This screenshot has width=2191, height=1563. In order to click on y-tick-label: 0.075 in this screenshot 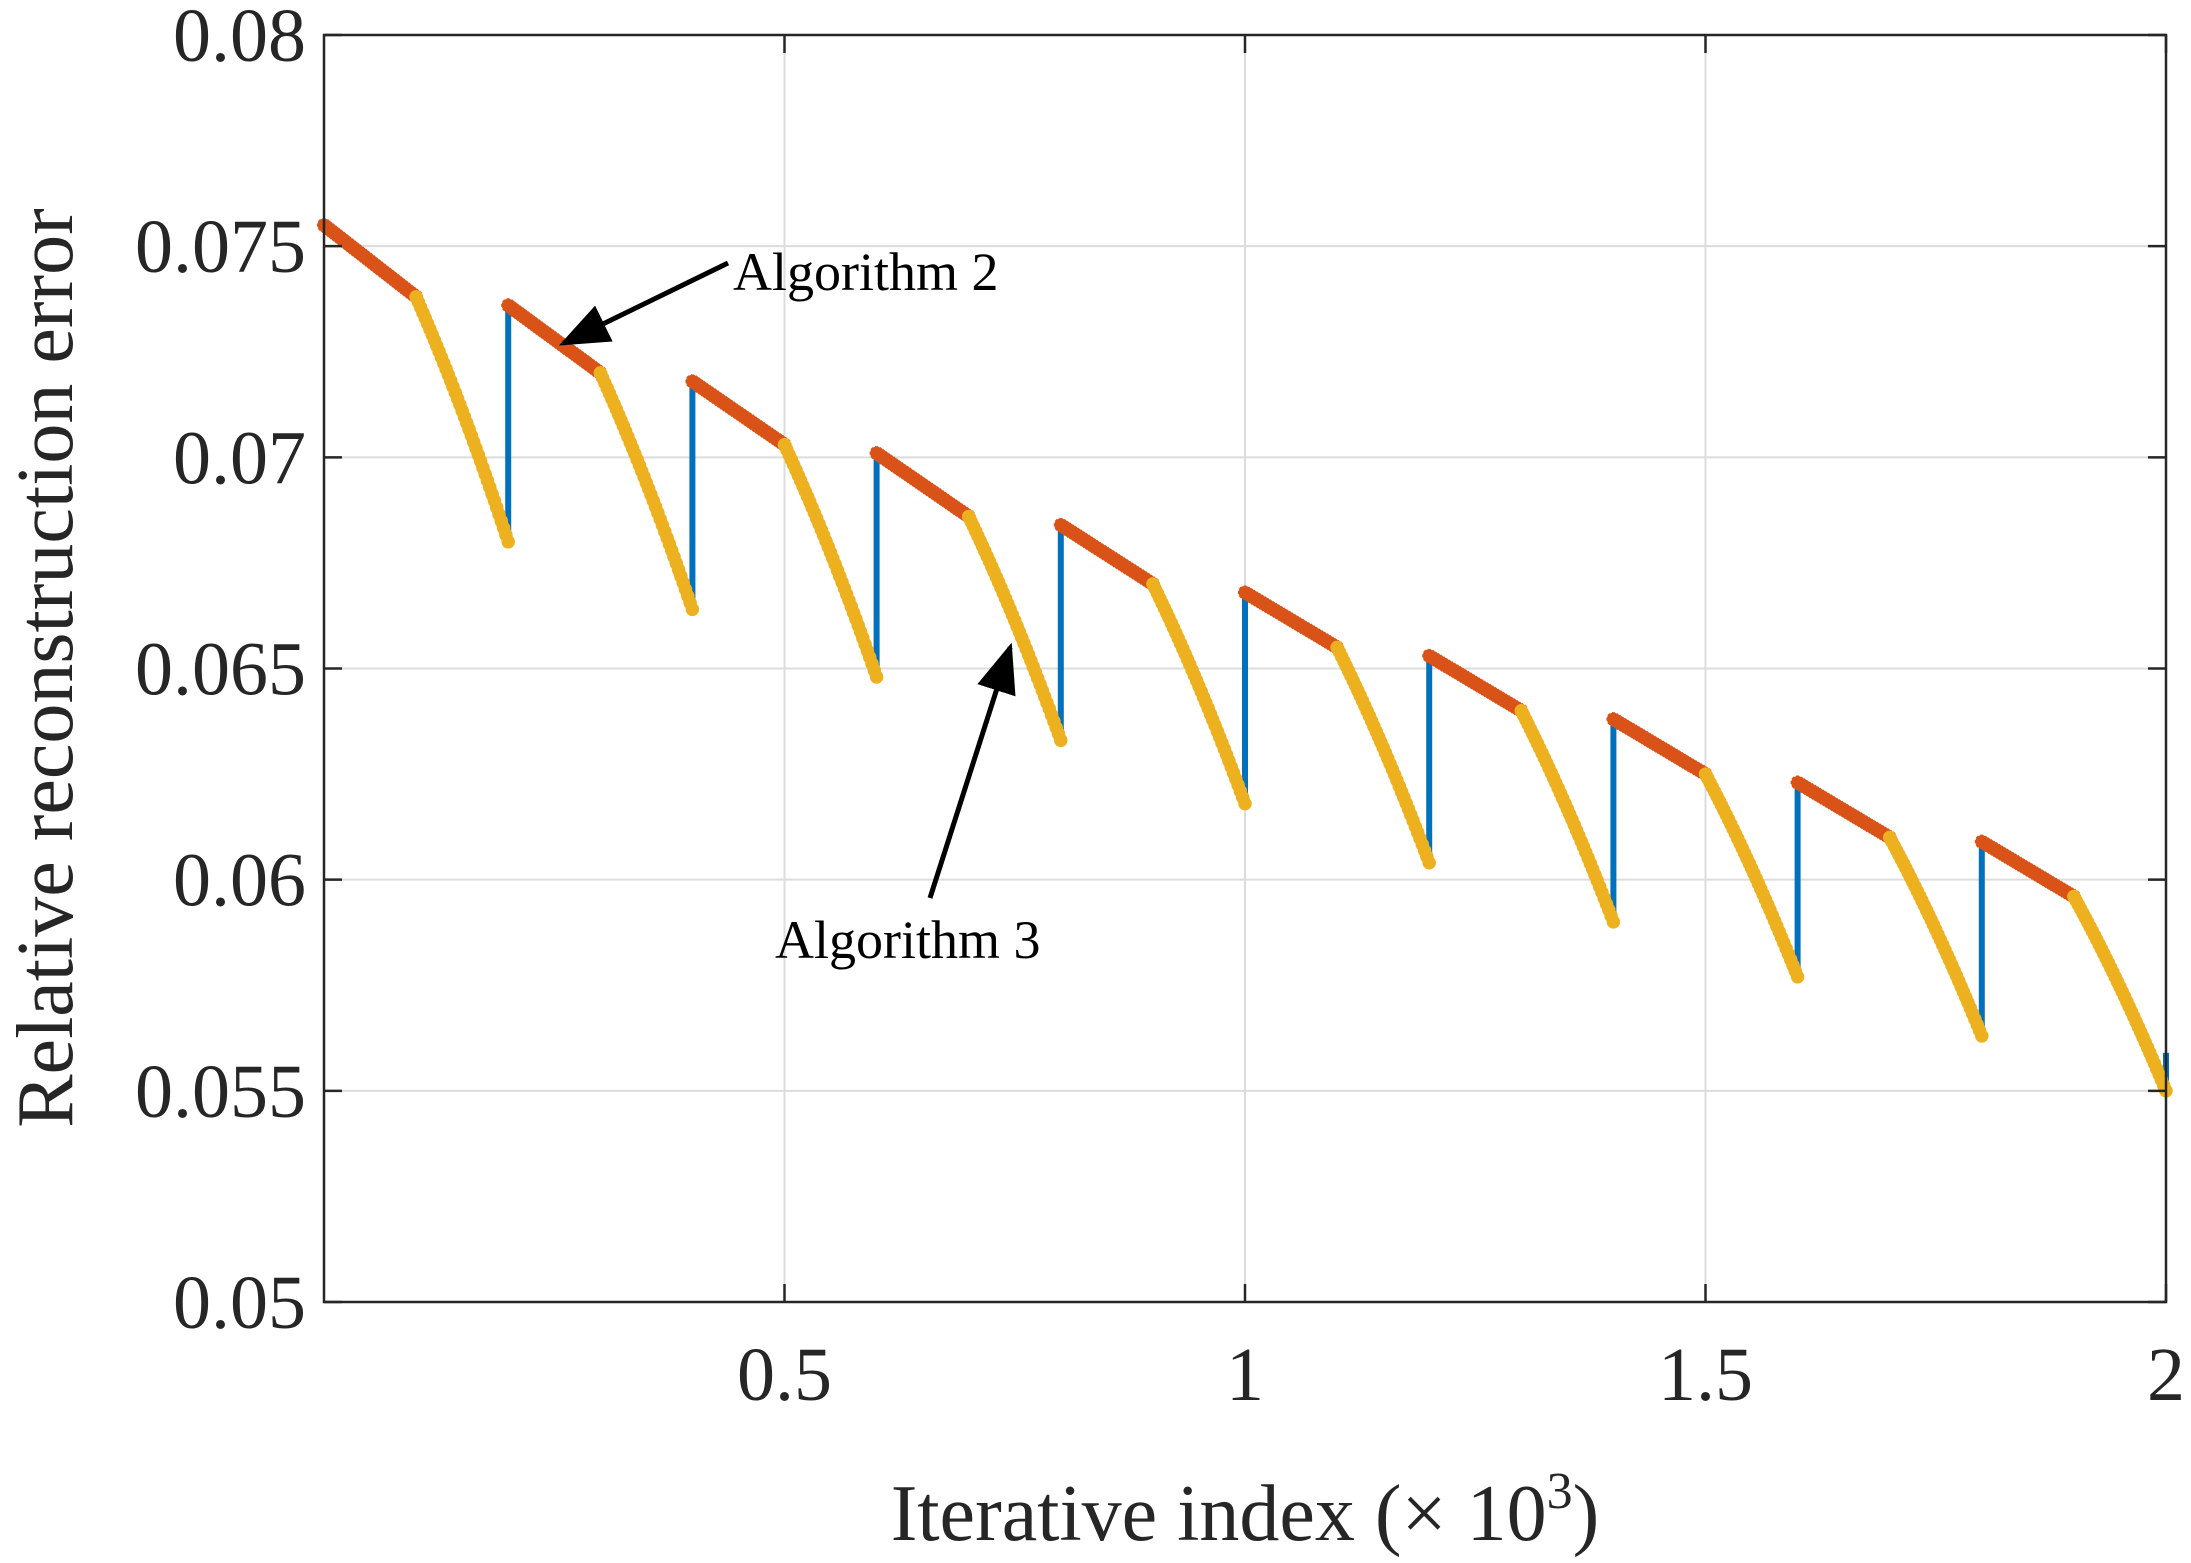, I will do `click(220, 247)`.